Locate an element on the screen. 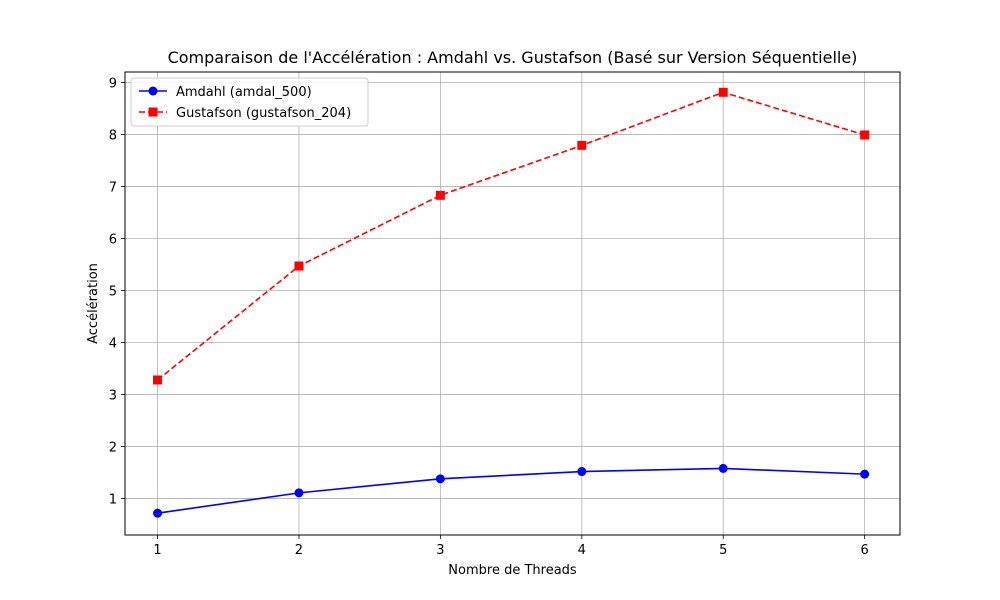 This screenshot has height=600, width=1000. x-tick-label: 5 is located at coordinates (723, 550).